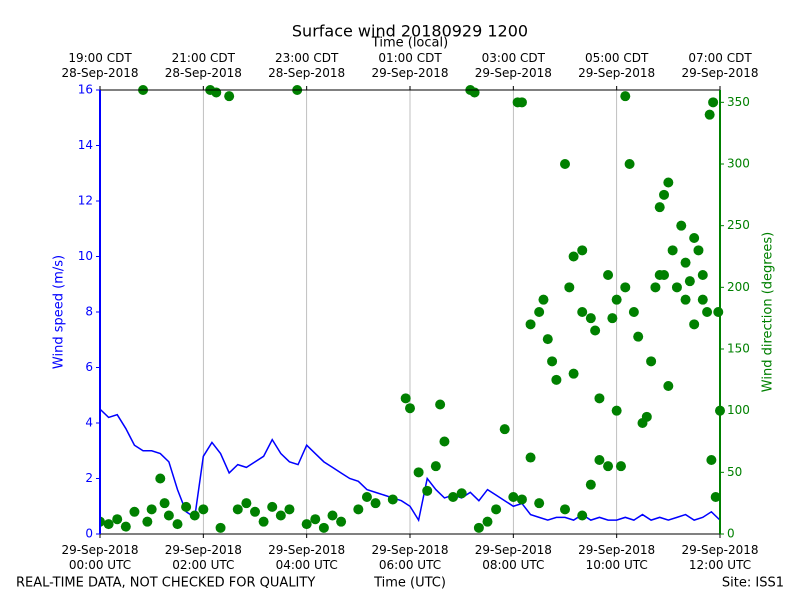 This screenshot has height=600, width=800. What do you see at coordinates (99, 73) in the screenshot?
I see `x2-tick-label-line: 28-Sep-2018` at bounding box center [99, 73].